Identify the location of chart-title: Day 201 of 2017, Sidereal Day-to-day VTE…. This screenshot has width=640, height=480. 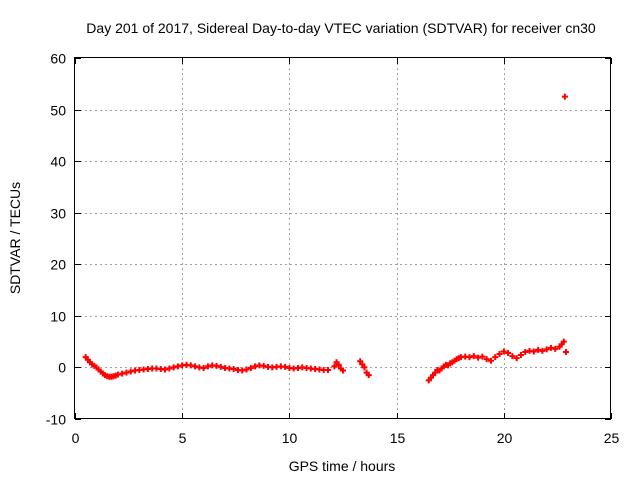
(341, 28).